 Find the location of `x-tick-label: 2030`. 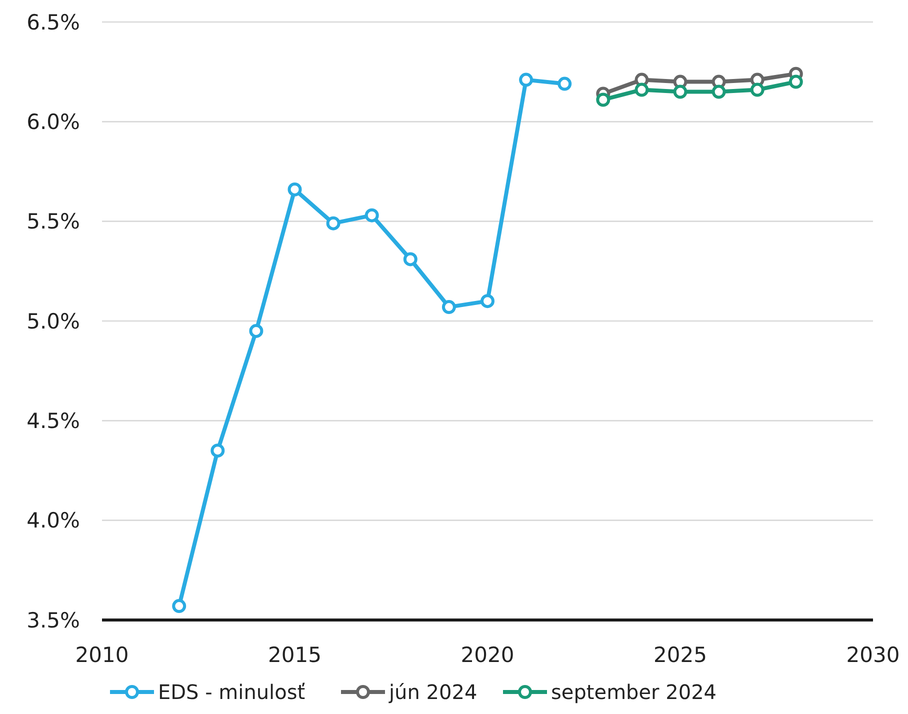

x-tick-label: 2030 is located at coordinates (873, 655).